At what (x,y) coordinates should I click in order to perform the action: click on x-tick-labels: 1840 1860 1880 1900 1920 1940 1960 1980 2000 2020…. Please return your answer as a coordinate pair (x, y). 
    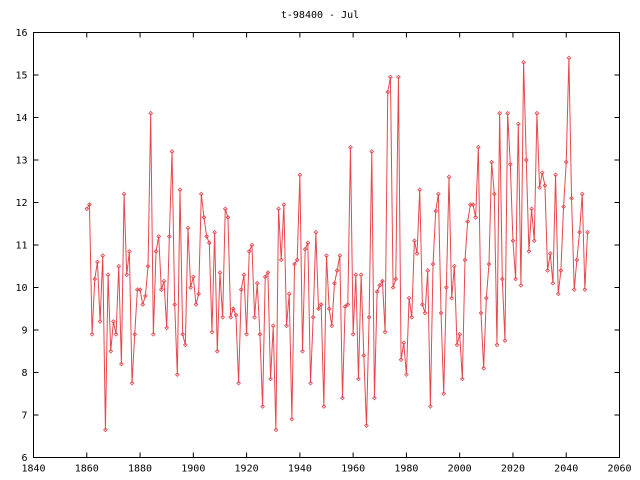
    Looking at the image, I should click on (326, 469).